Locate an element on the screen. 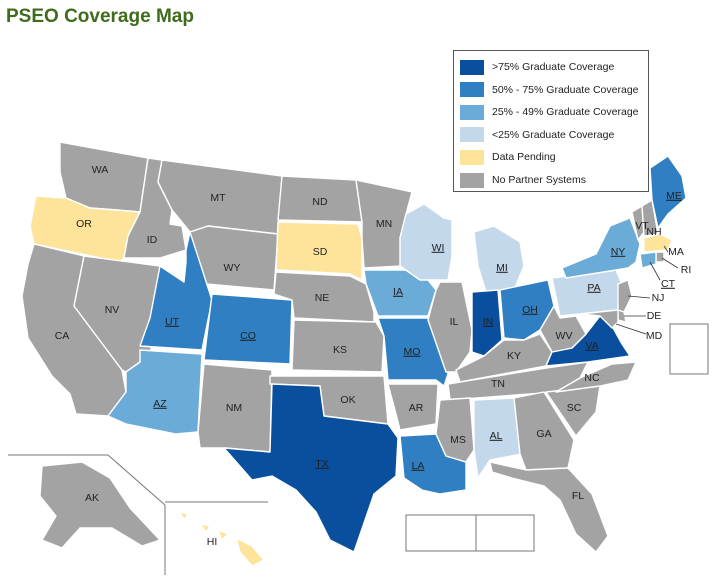  state-label-il: IL is located at coordinates (454, 322).